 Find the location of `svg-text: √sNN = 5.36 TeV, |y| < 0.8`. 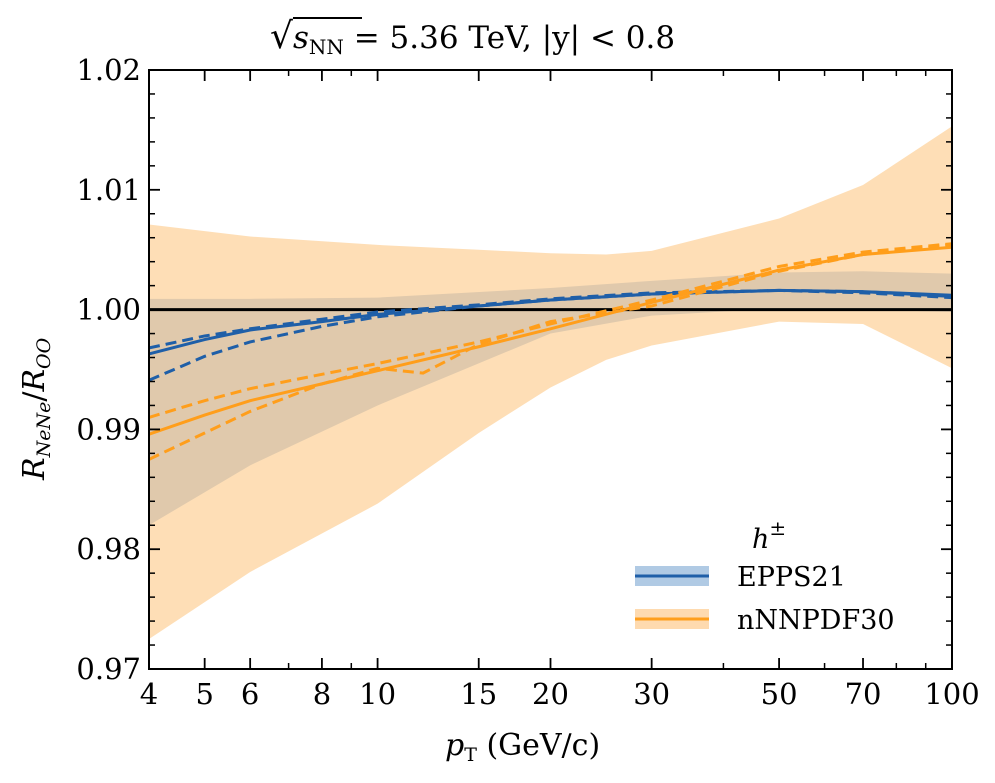

svg-text: √sNN = 5.36 TeV, |y| < 0.8 is located at coordinates (472, 37).